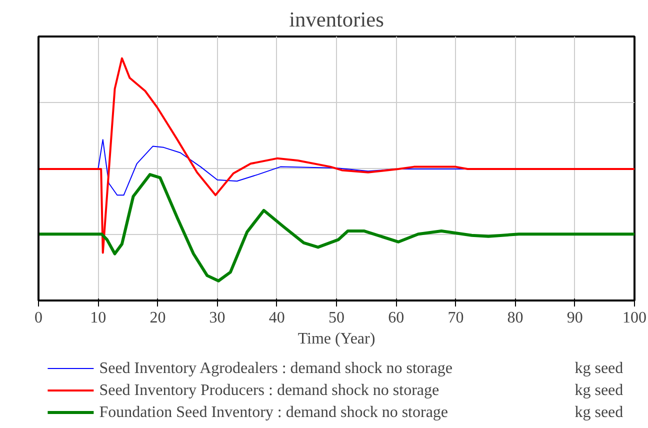  I want to click on x-tick-label: 100, so click(634, 318).